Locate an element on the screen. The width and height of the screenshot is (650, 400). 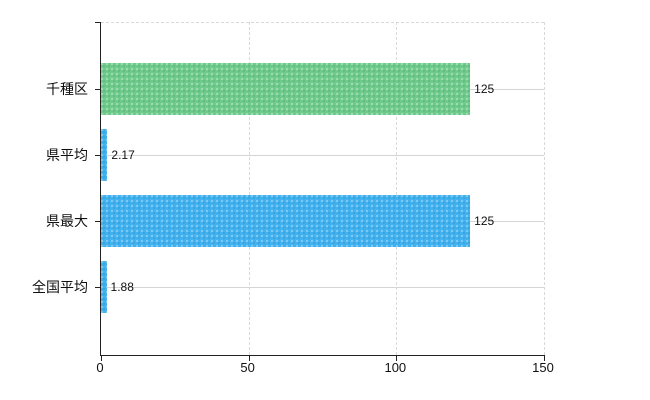
x-axis-tick-label: 50 is located at coordinates (247, 367).